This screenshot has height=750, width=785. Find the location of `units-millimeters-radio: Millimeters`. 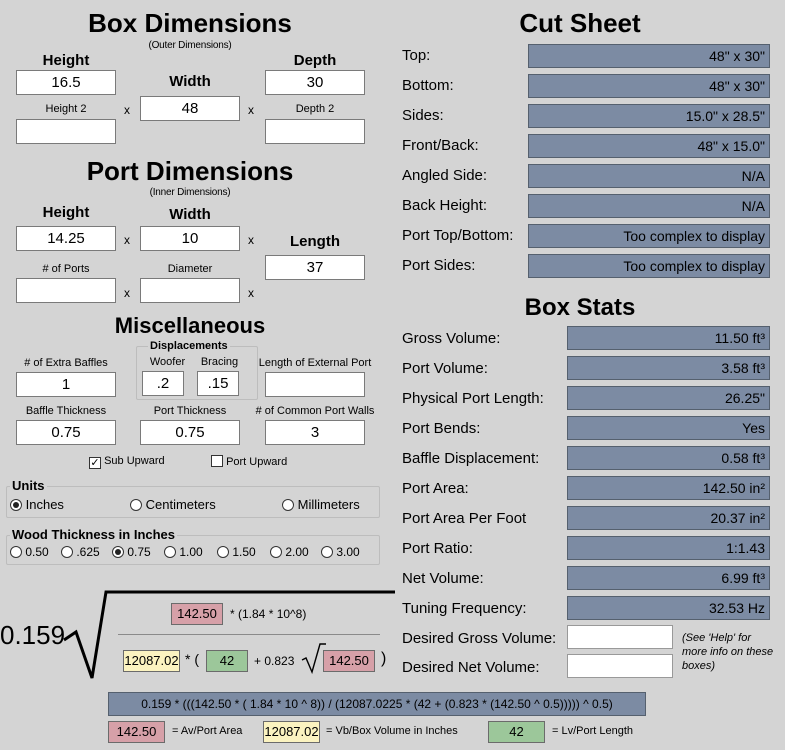

units-millimeters-radio: Millimeters is located at coordinates (321, 504).